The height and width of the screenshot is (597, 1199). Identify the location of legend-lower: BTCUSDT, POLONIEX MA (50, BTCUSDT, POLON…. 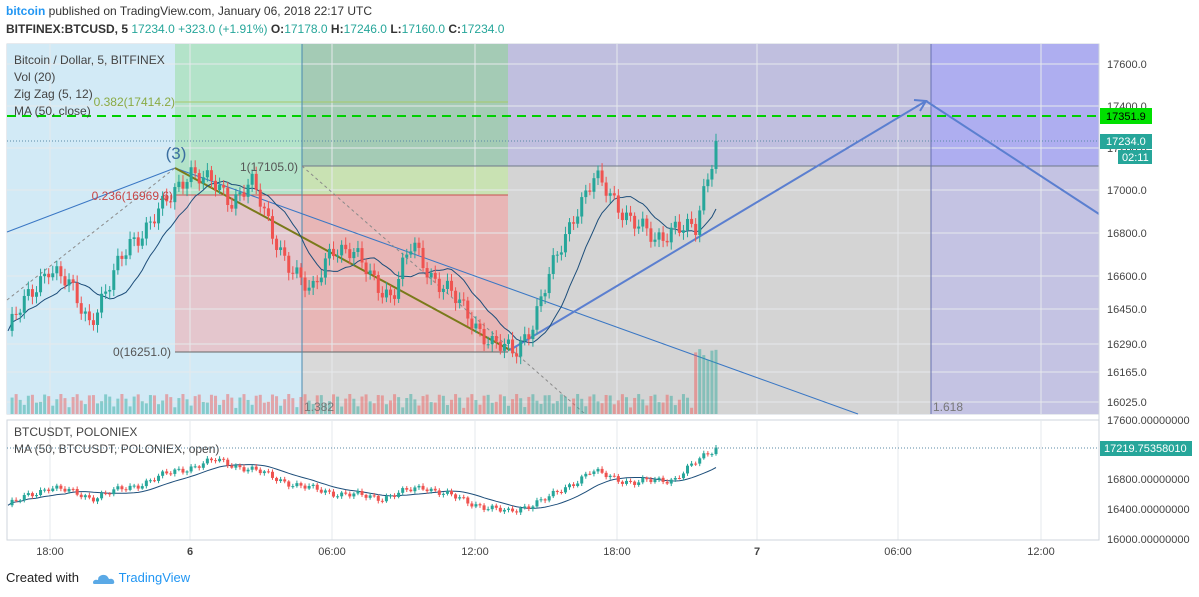
(116, 440).